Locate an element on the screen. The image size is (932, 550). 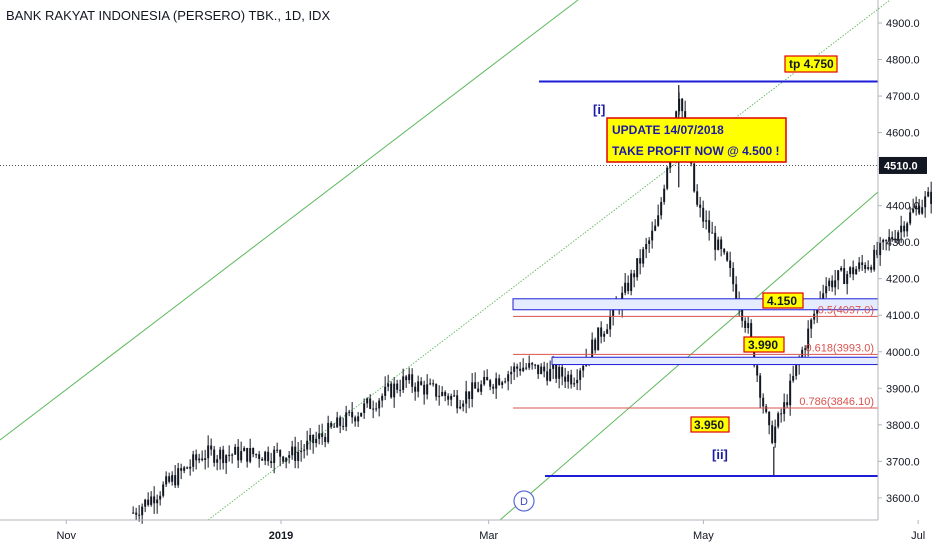
x-tick-label: Nov is located at coordinates (66, 536).